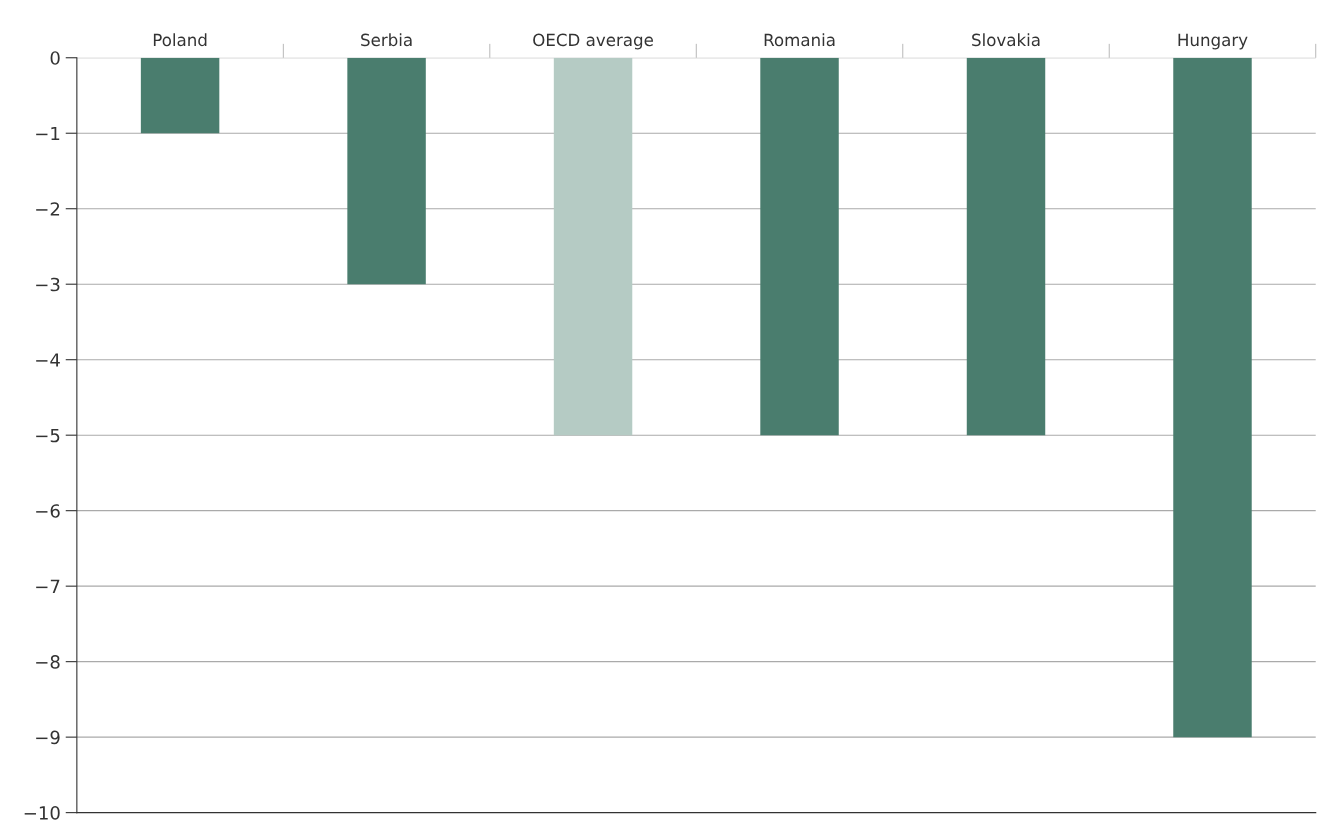 The image size is (1325, 825). Describe the element at coordinates (1006, 40) in the screenshot. I see `x-tick-label: Slovakia` at that location.